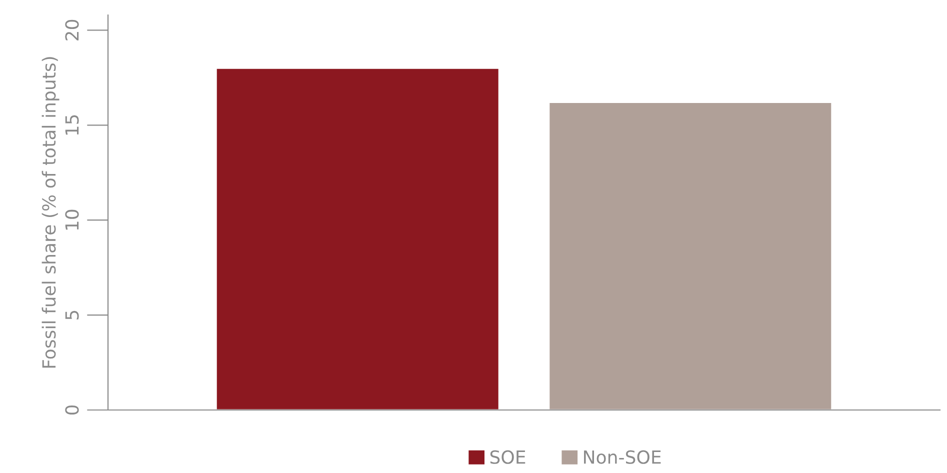  What do you see at coordinates (72, 315) in the screenshot?
I see `y-tick-label: 5` at bounding box center [72, 315].